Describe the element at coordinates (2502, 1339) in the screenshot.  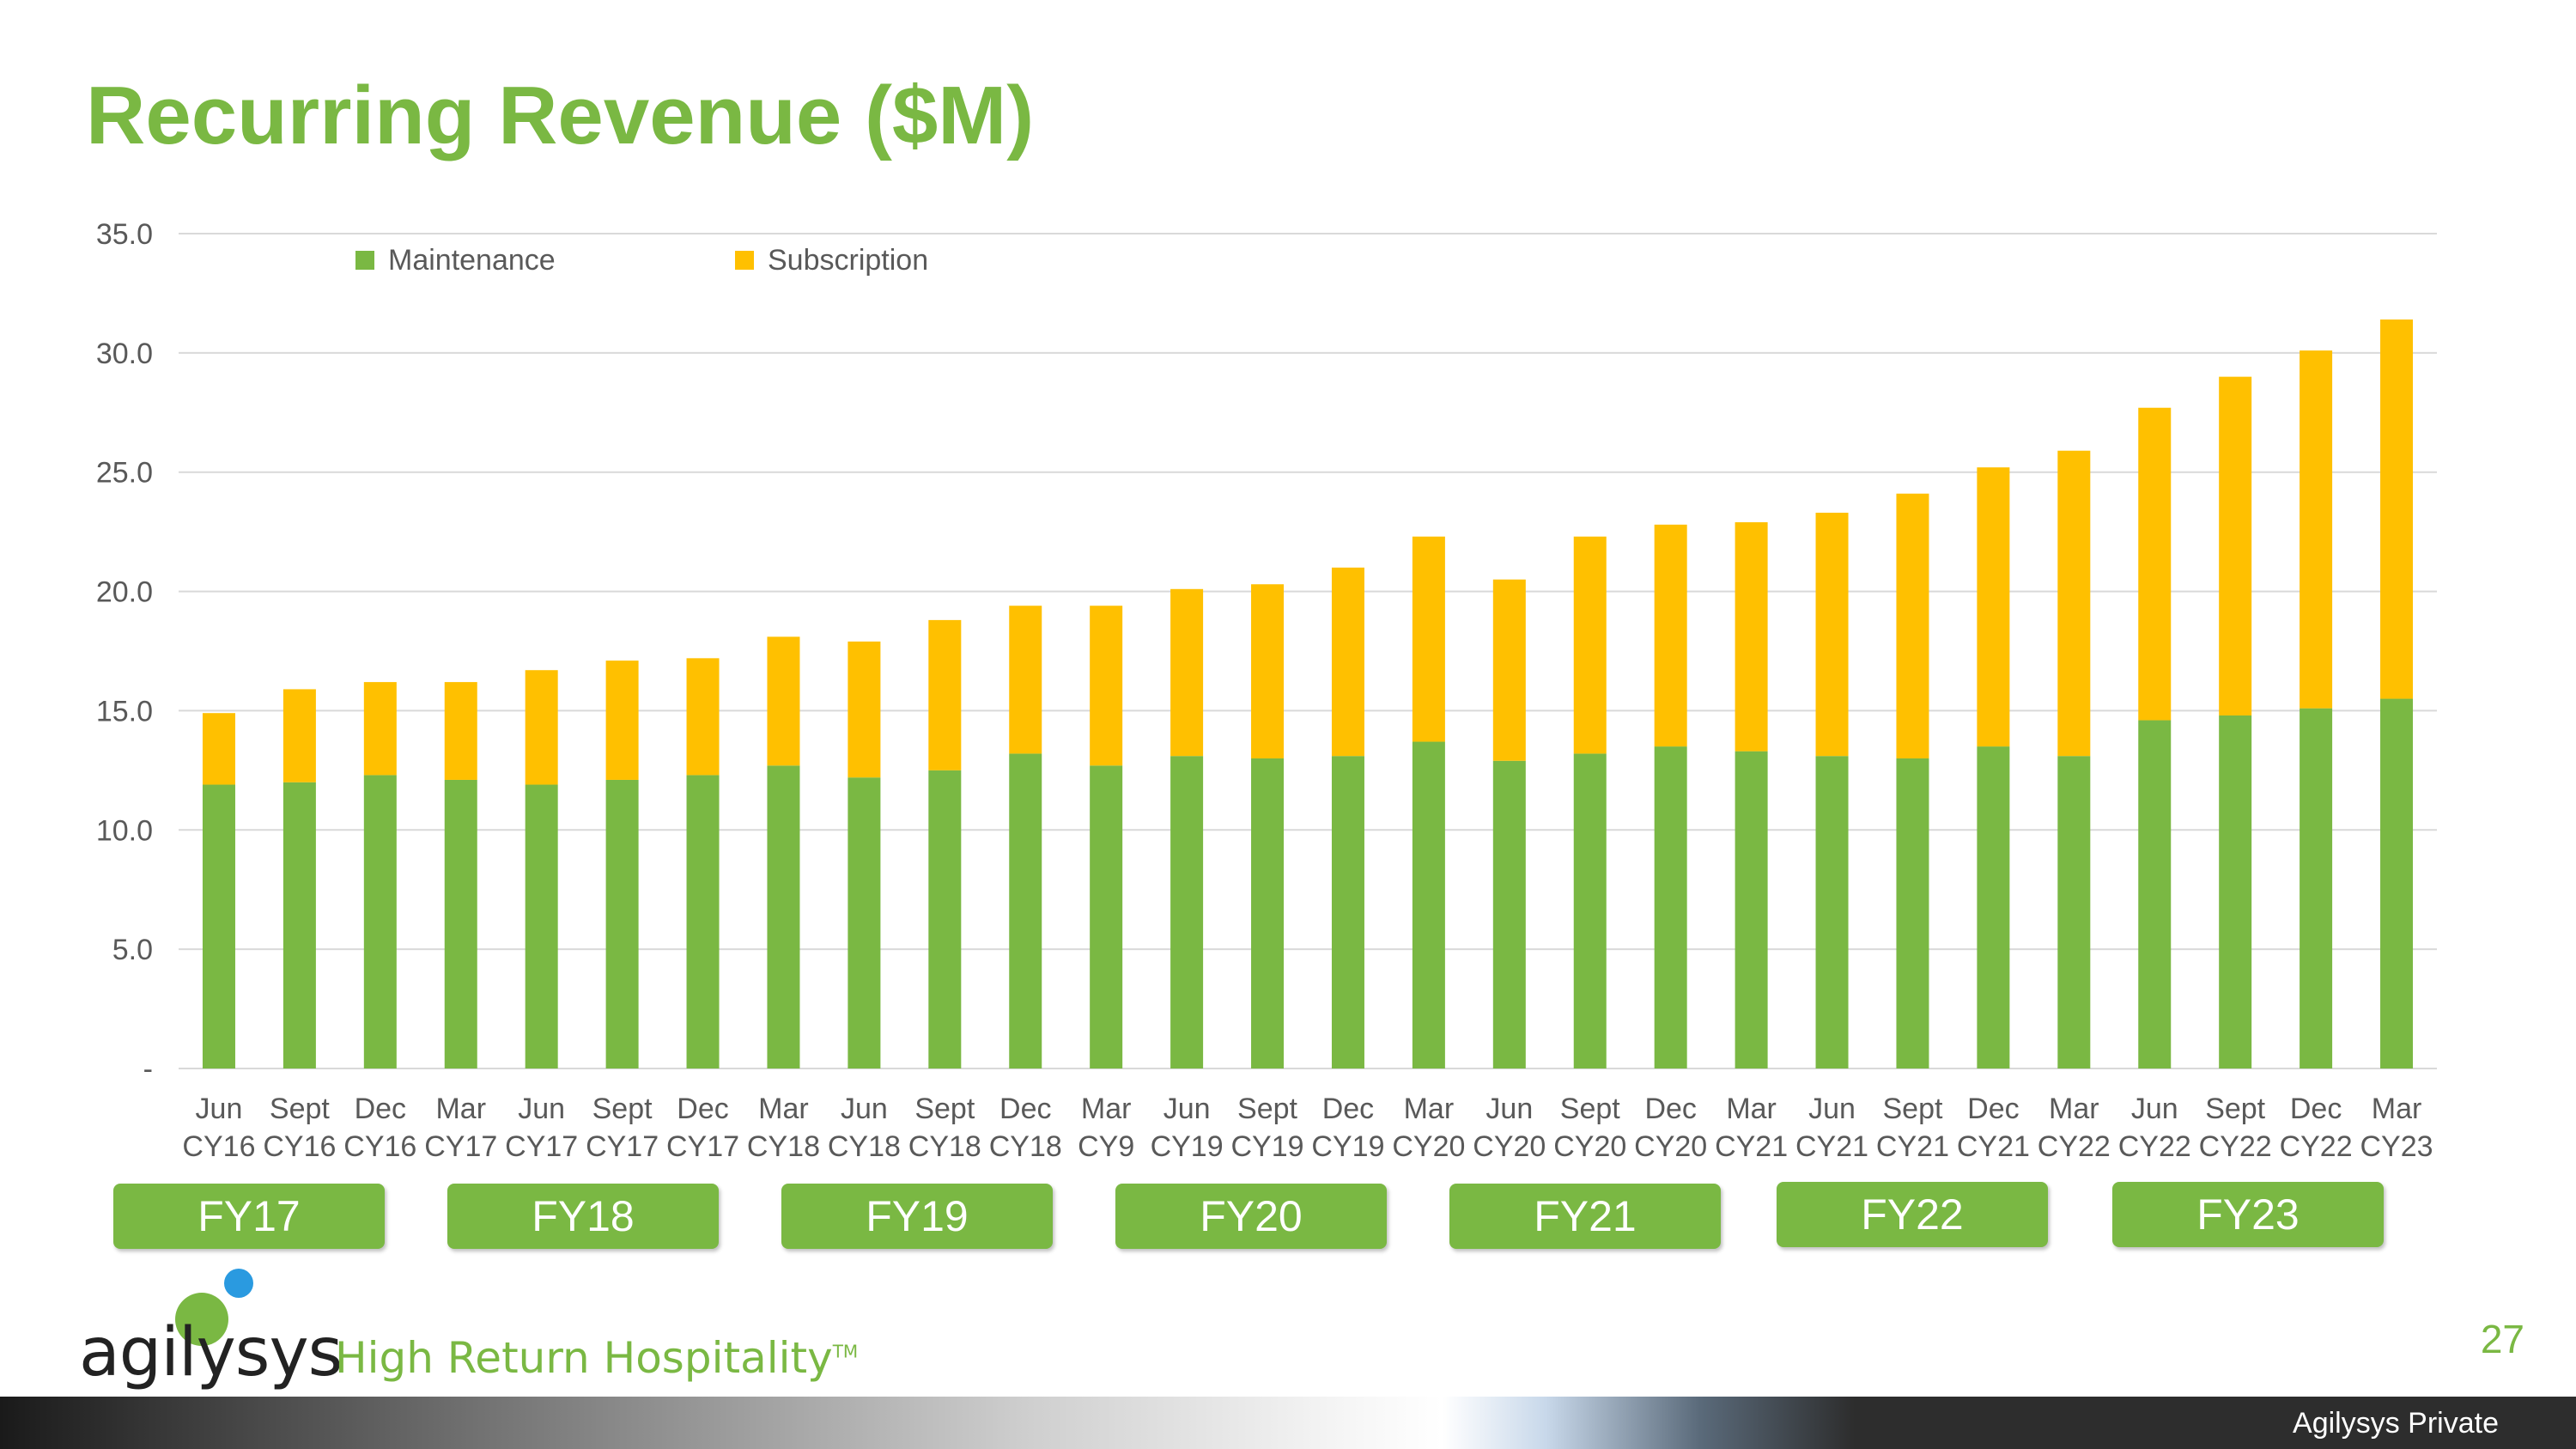
I see `page-number: 27` at that location.